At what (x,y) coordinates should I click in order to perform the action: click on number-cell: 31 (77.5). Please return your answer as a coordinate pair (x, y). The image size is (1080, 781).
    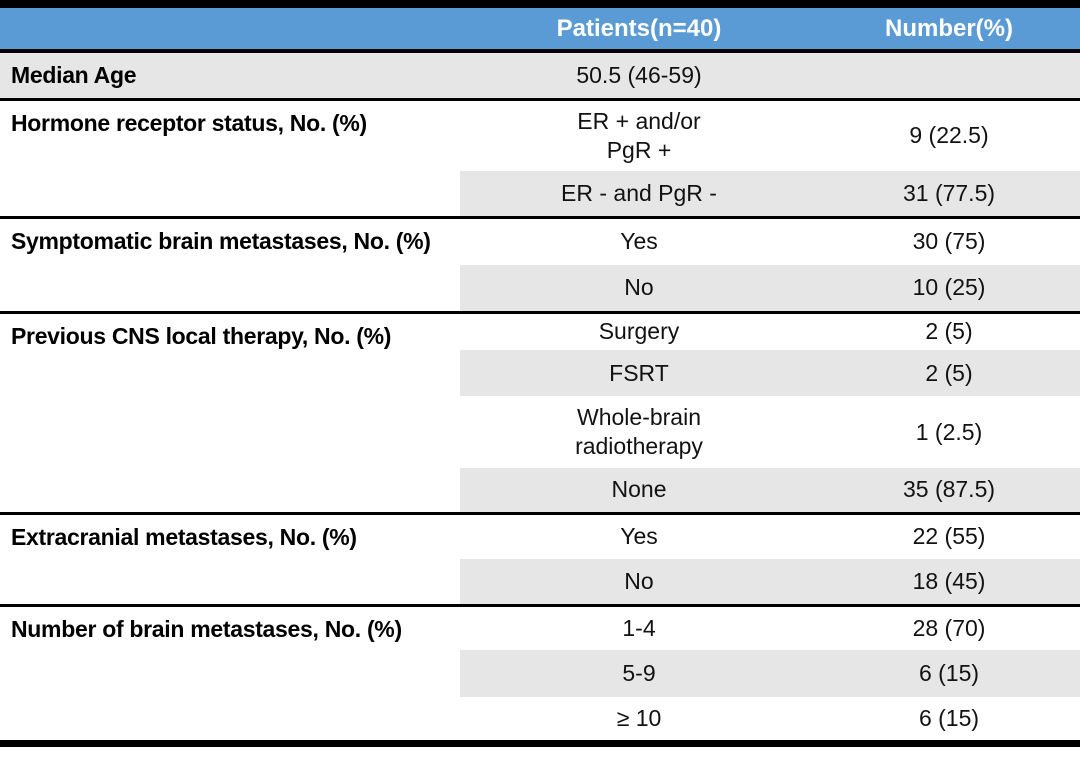
    Looking at the image, I should click on (949, 194).